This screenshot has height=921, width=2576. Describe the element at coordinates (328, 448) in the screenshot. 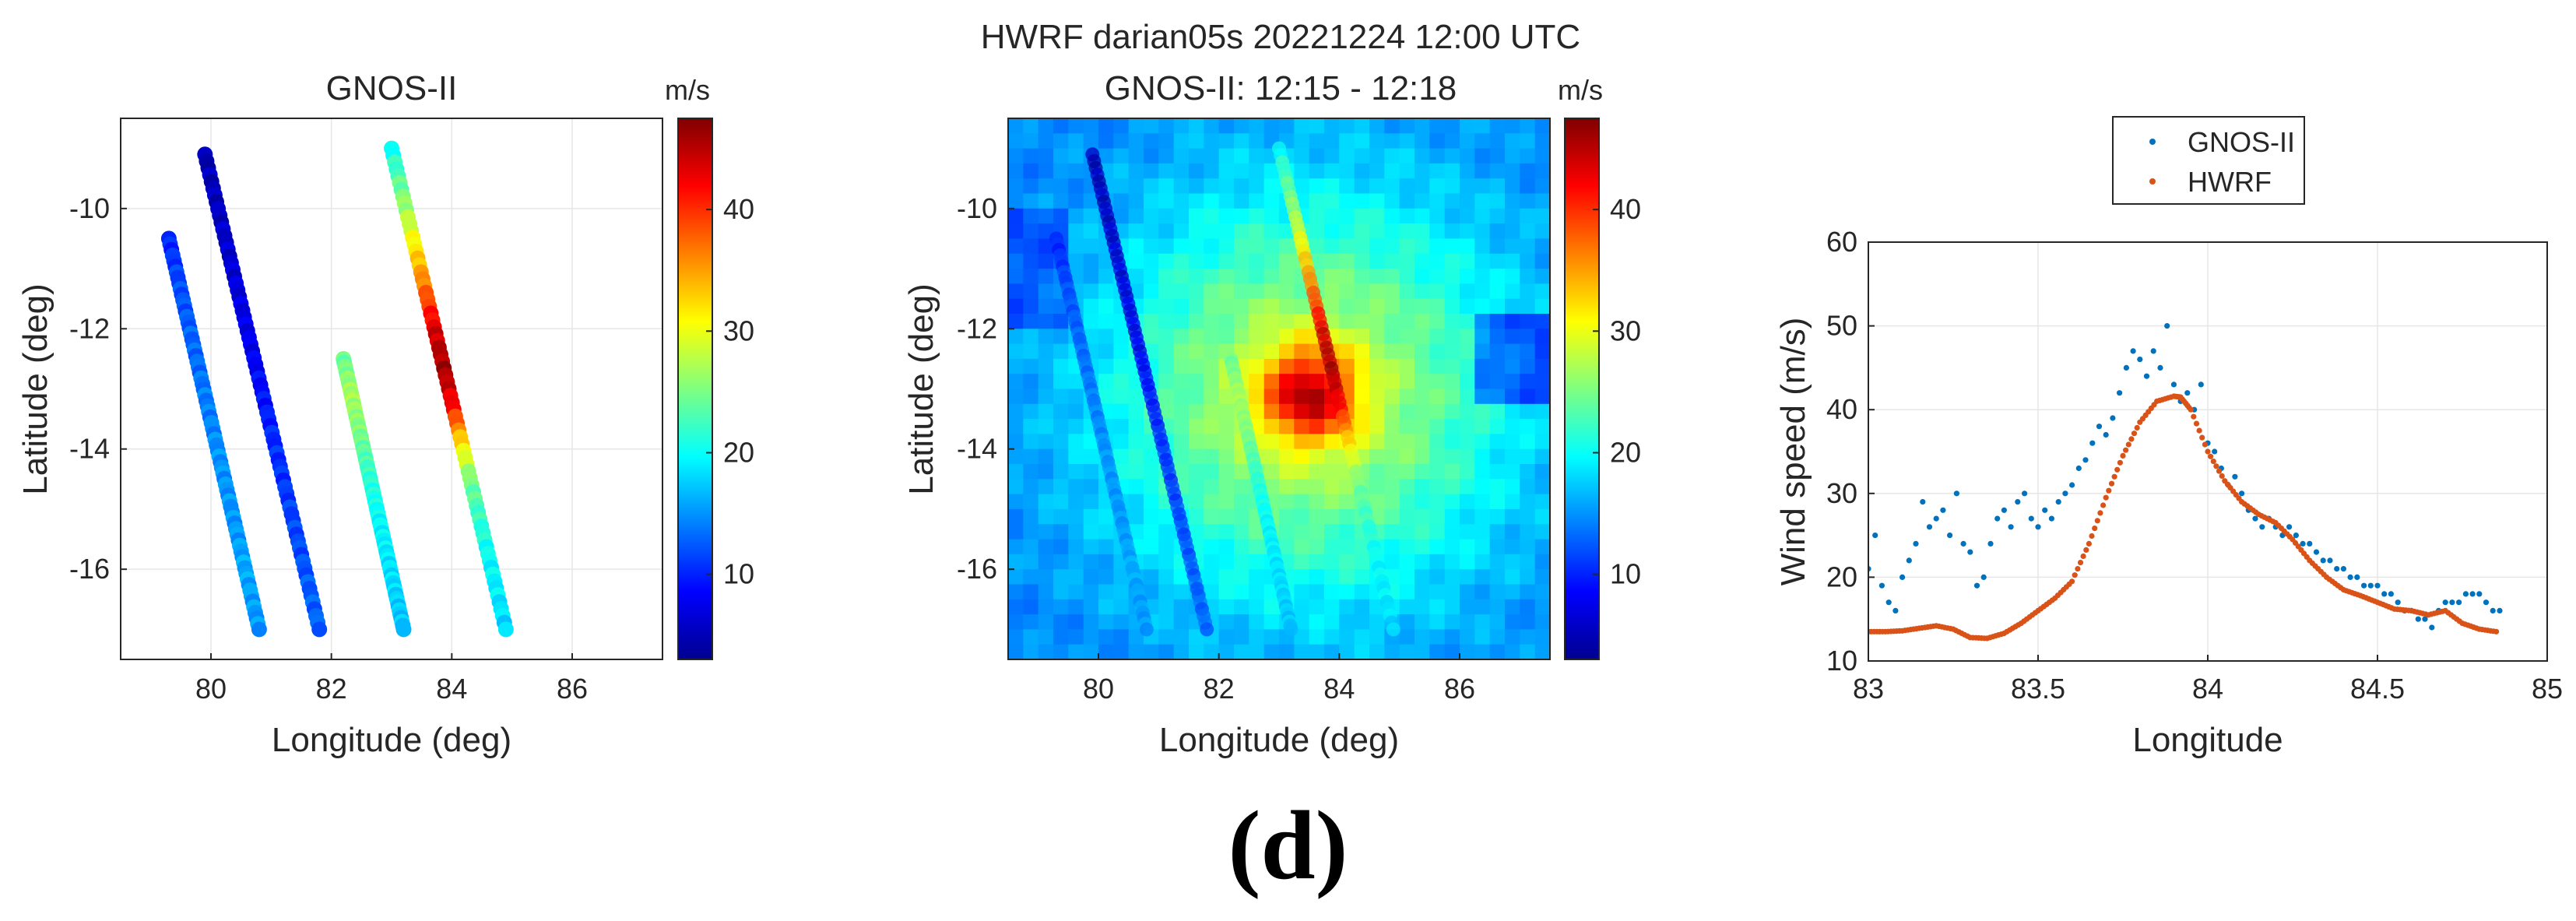

I see `panel-a-ticks: 80 82 84 86 -10 -12 -14 -16` at that location.